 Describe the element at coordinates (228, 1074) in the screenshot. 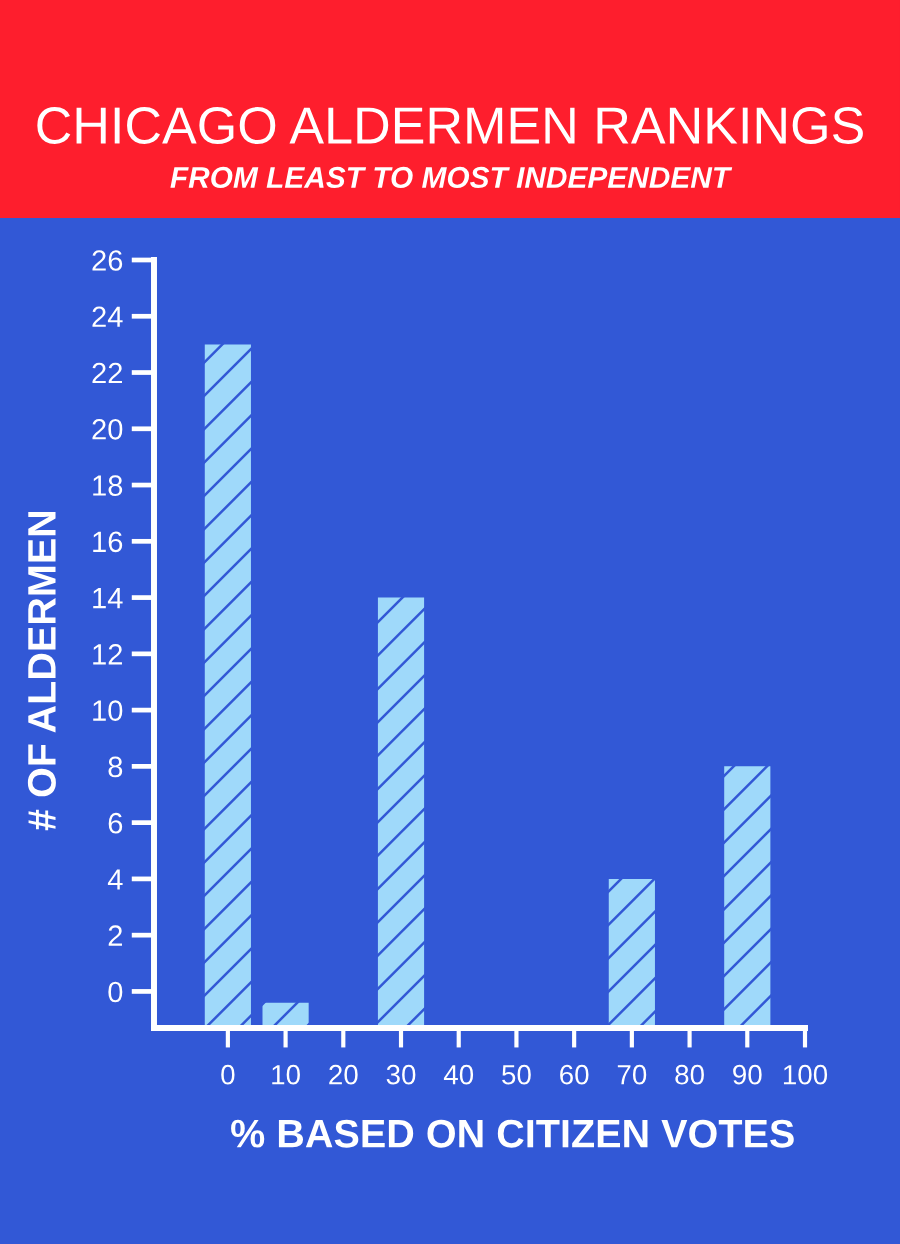

I see `x-tick-label: 0` at that location.